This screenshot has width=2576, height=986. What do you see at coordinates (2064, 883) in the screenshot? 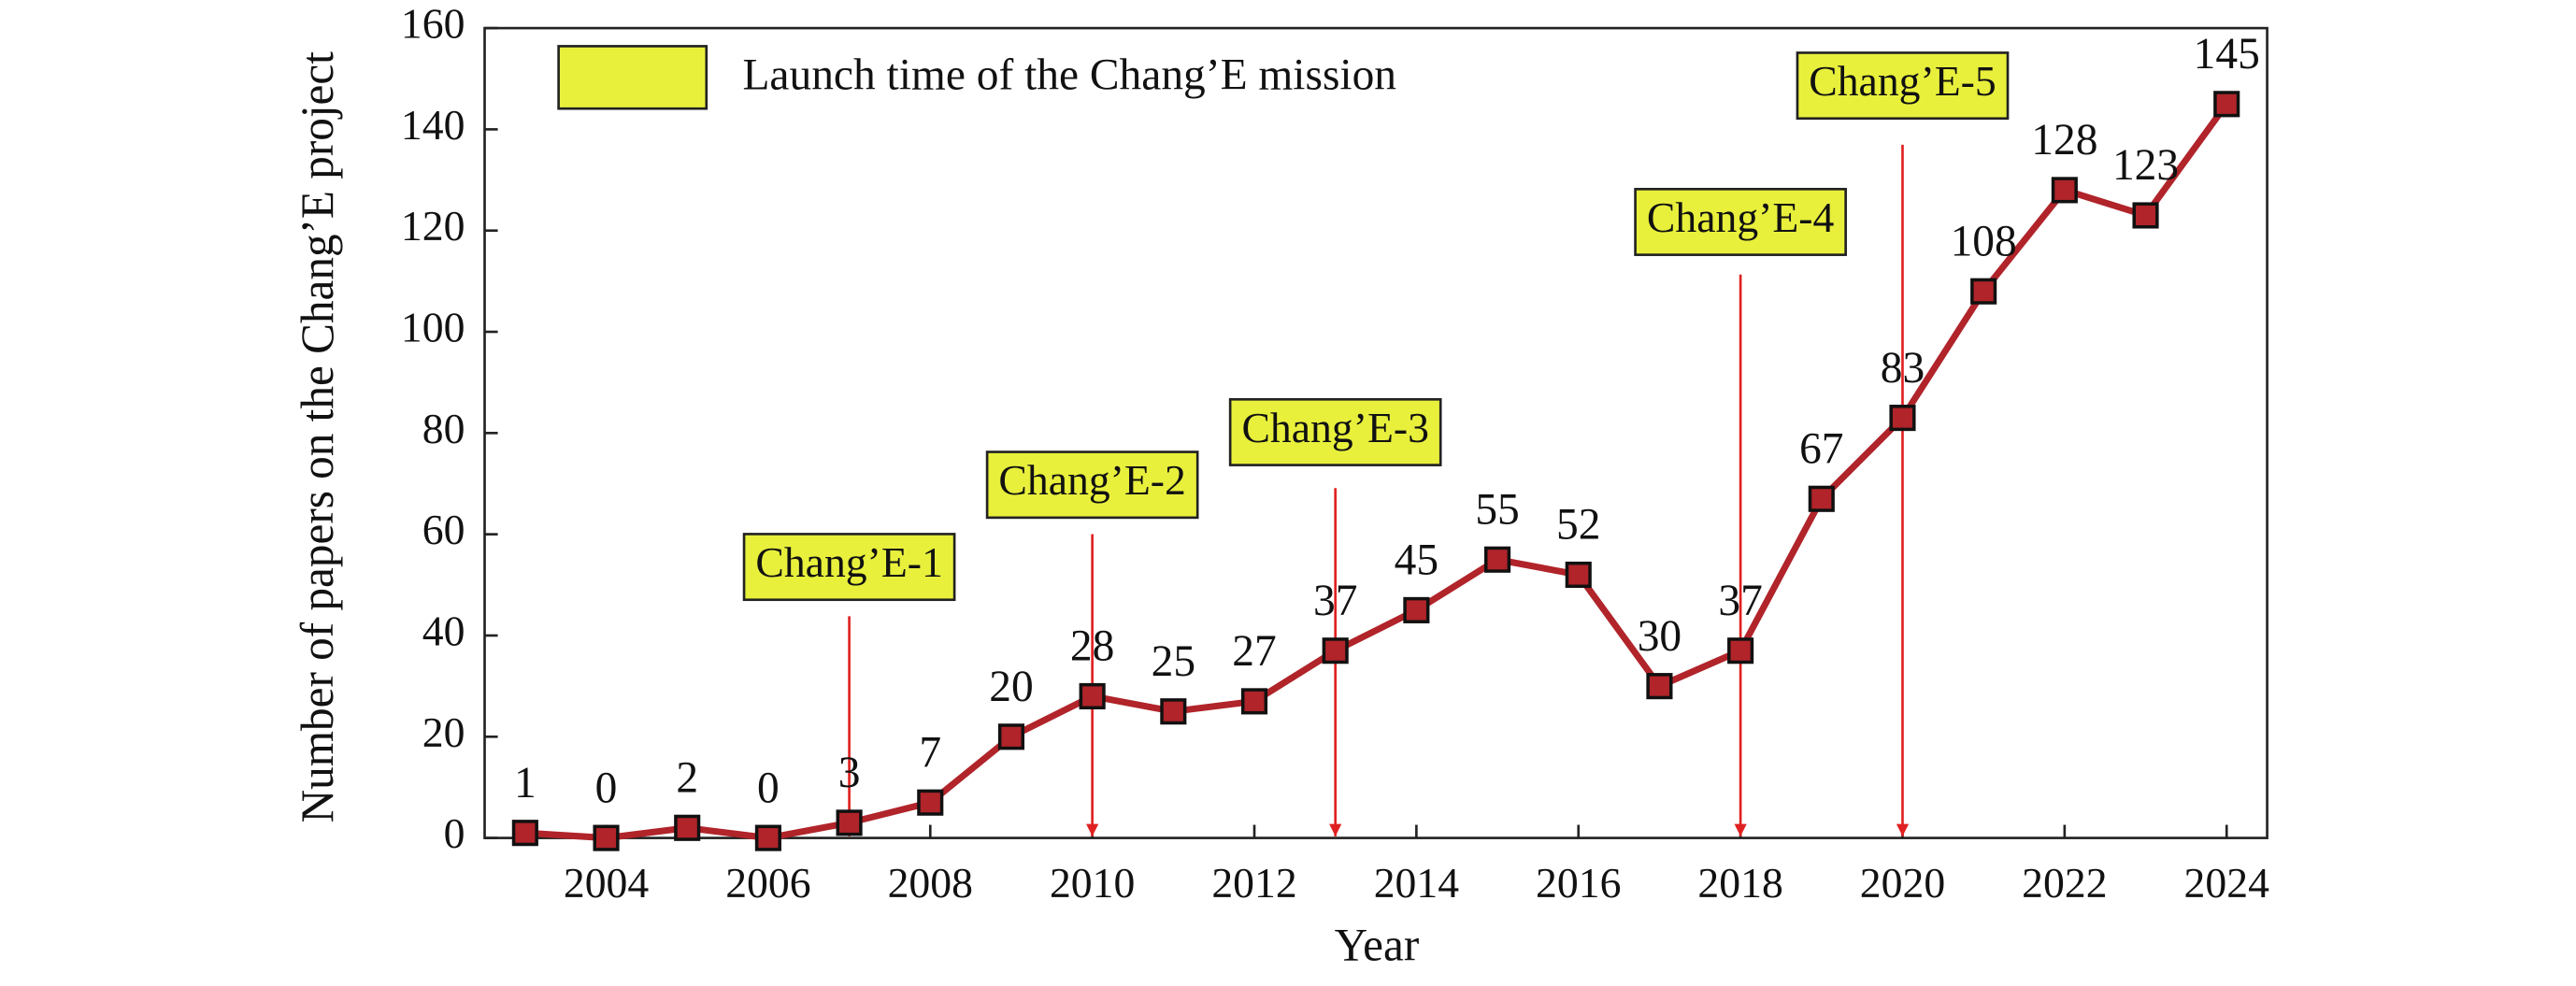
I see `x-tick-label: 2022` at bounding box center [2064, 883].